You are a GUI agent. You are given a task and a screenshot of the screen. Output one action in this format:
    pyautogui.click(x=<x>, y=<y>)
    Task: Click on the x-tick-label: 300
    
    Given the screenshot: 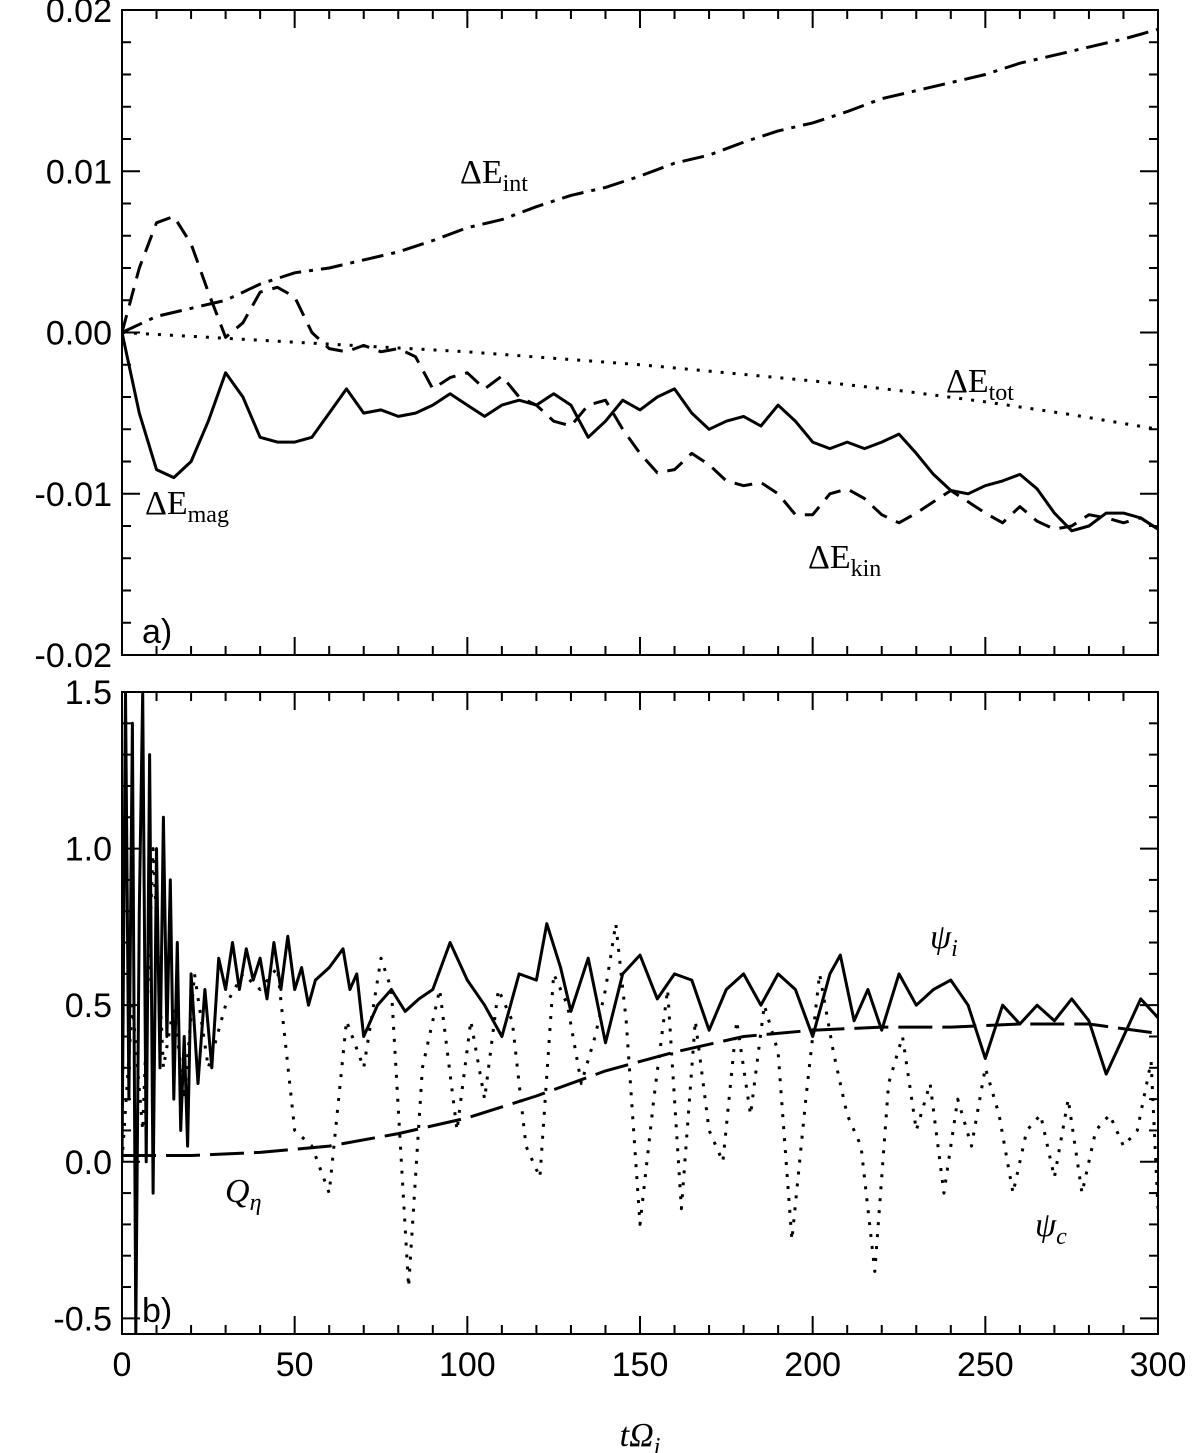 What is the action you would take?
    pyautogui.click(x=1158, y=1365)
    